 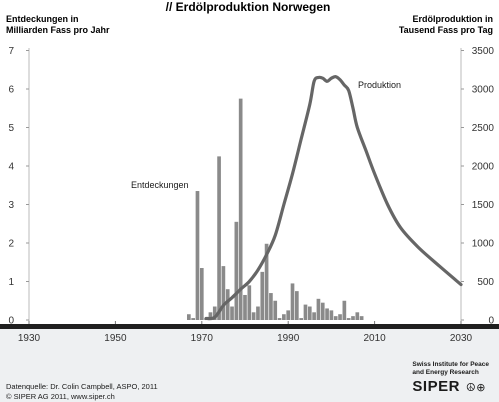 What do you see at coordinates (18, 186) in the screenshot?
I see `left-axis-ticks: 0 1 2 3 4 5 6 7` at bounding box center [18, 186].